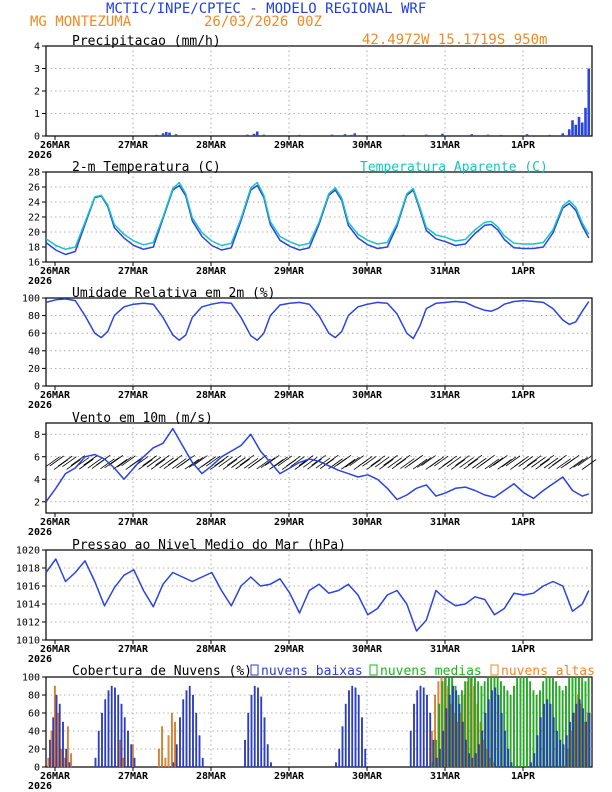 Image resolution: width=612 pixels, height=792 pixels. What do you see at coordinates (445, 776) in the screenshot?
I see `clouds-xtick-label: 31MAR` at bounding box center [445, 776].